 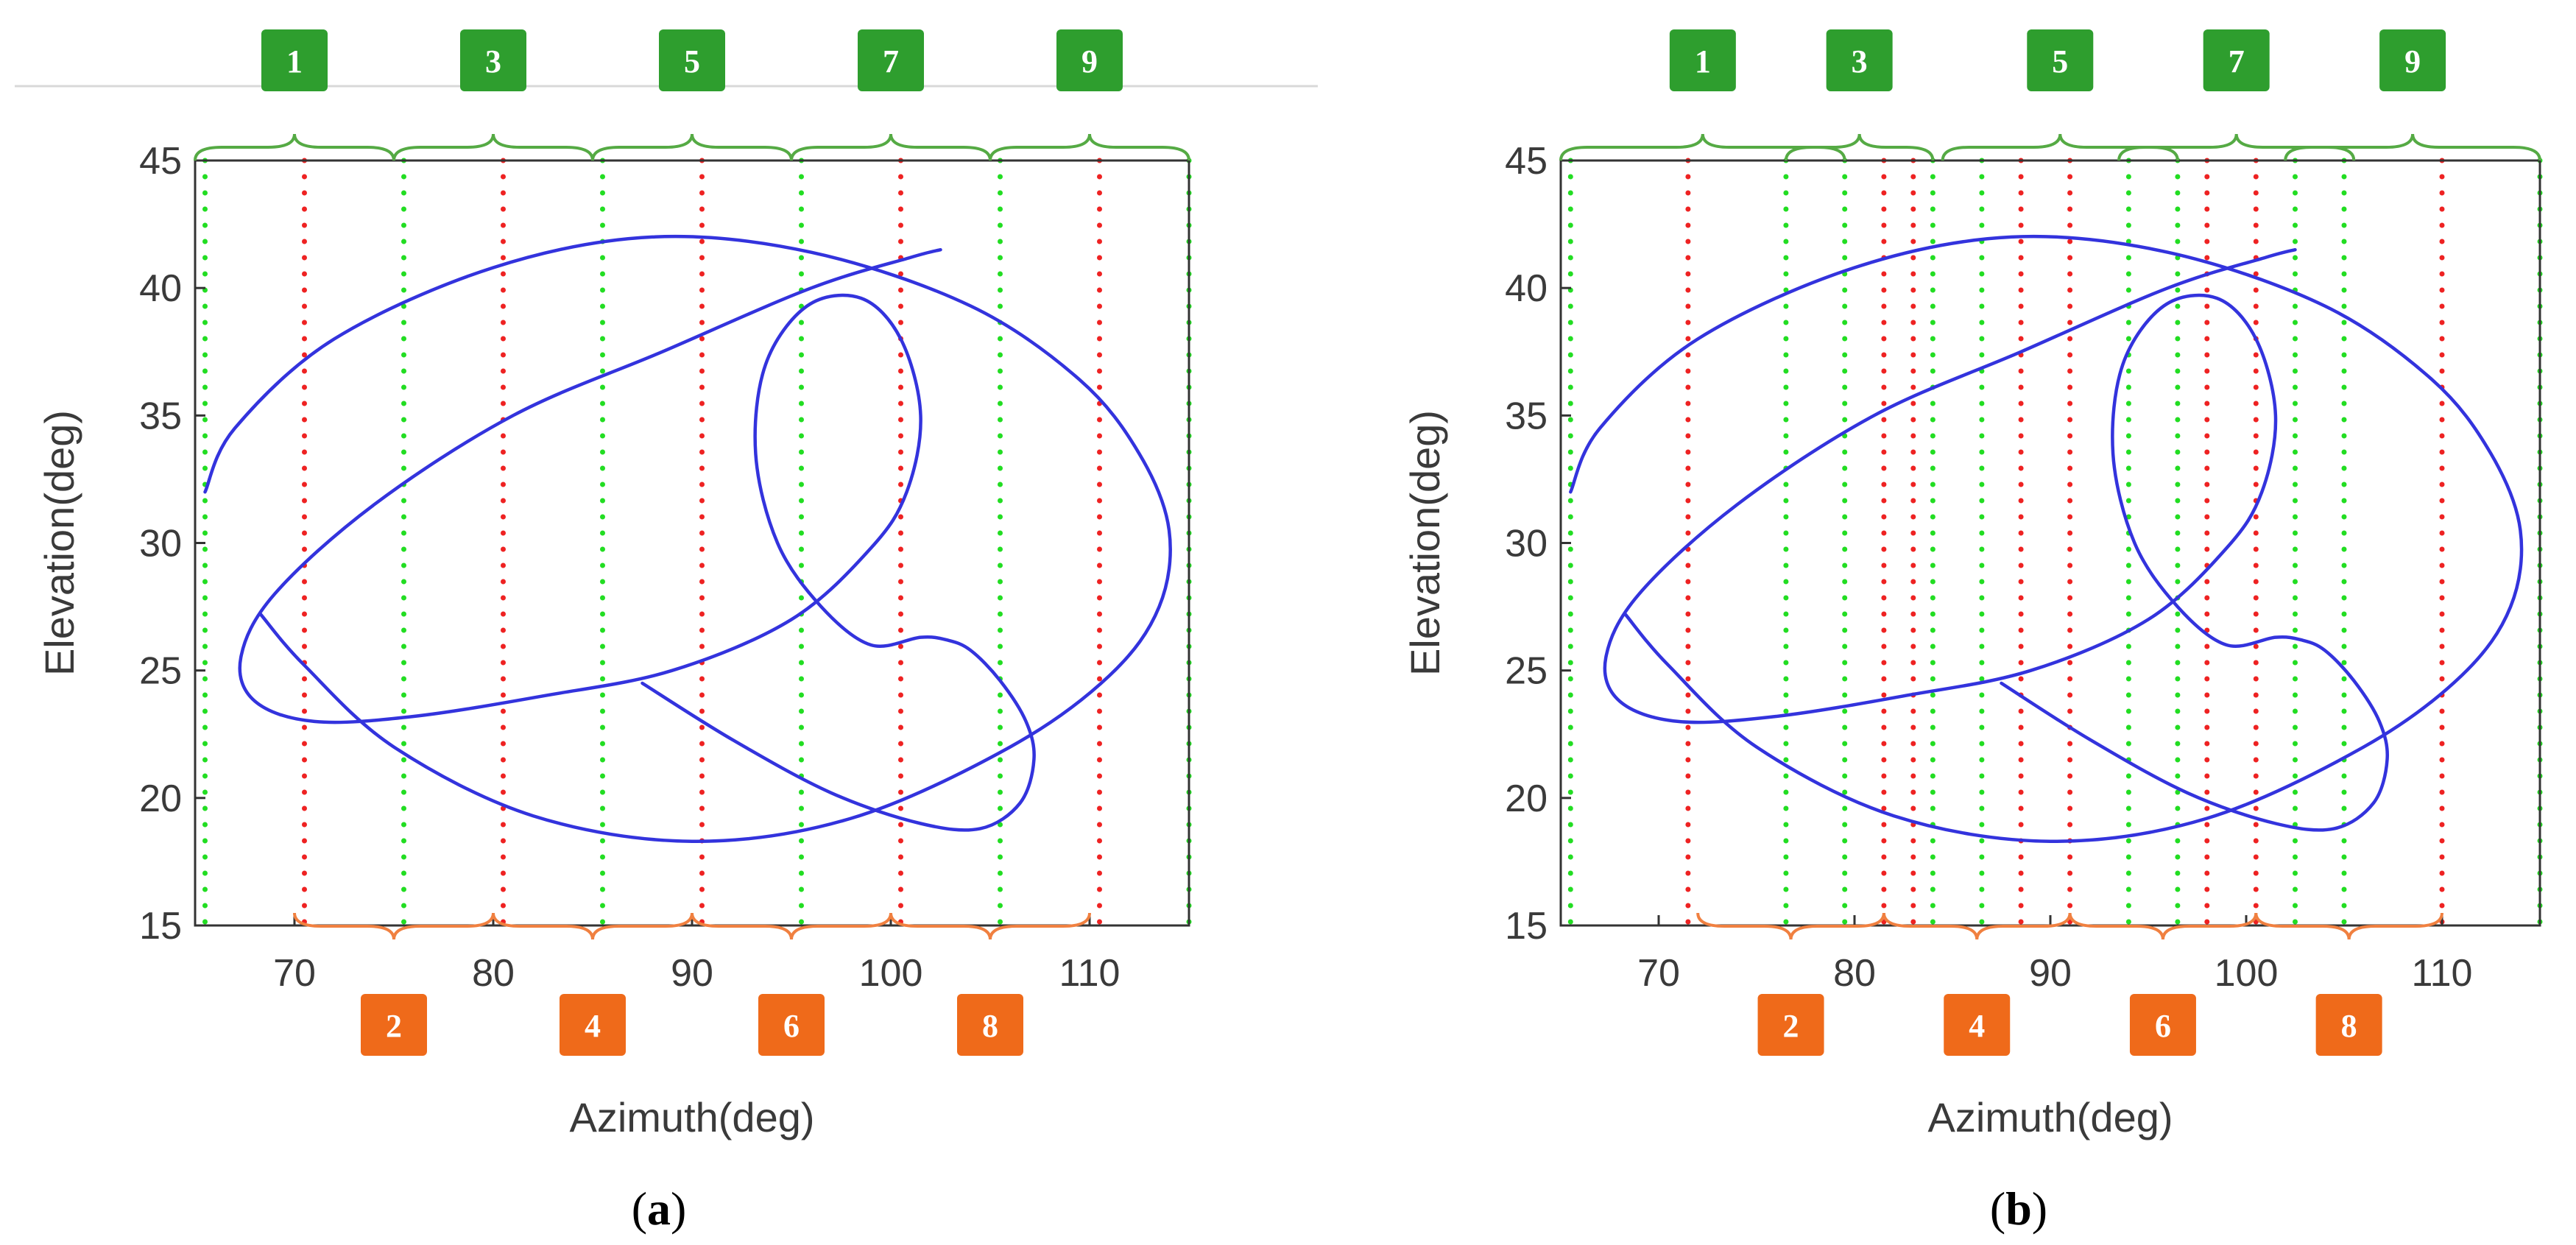 What do you see at coordinates (2018, 1208) in the screenshot?
I see `panel-label-b: (b)` at bounding box center [2018, 1208].